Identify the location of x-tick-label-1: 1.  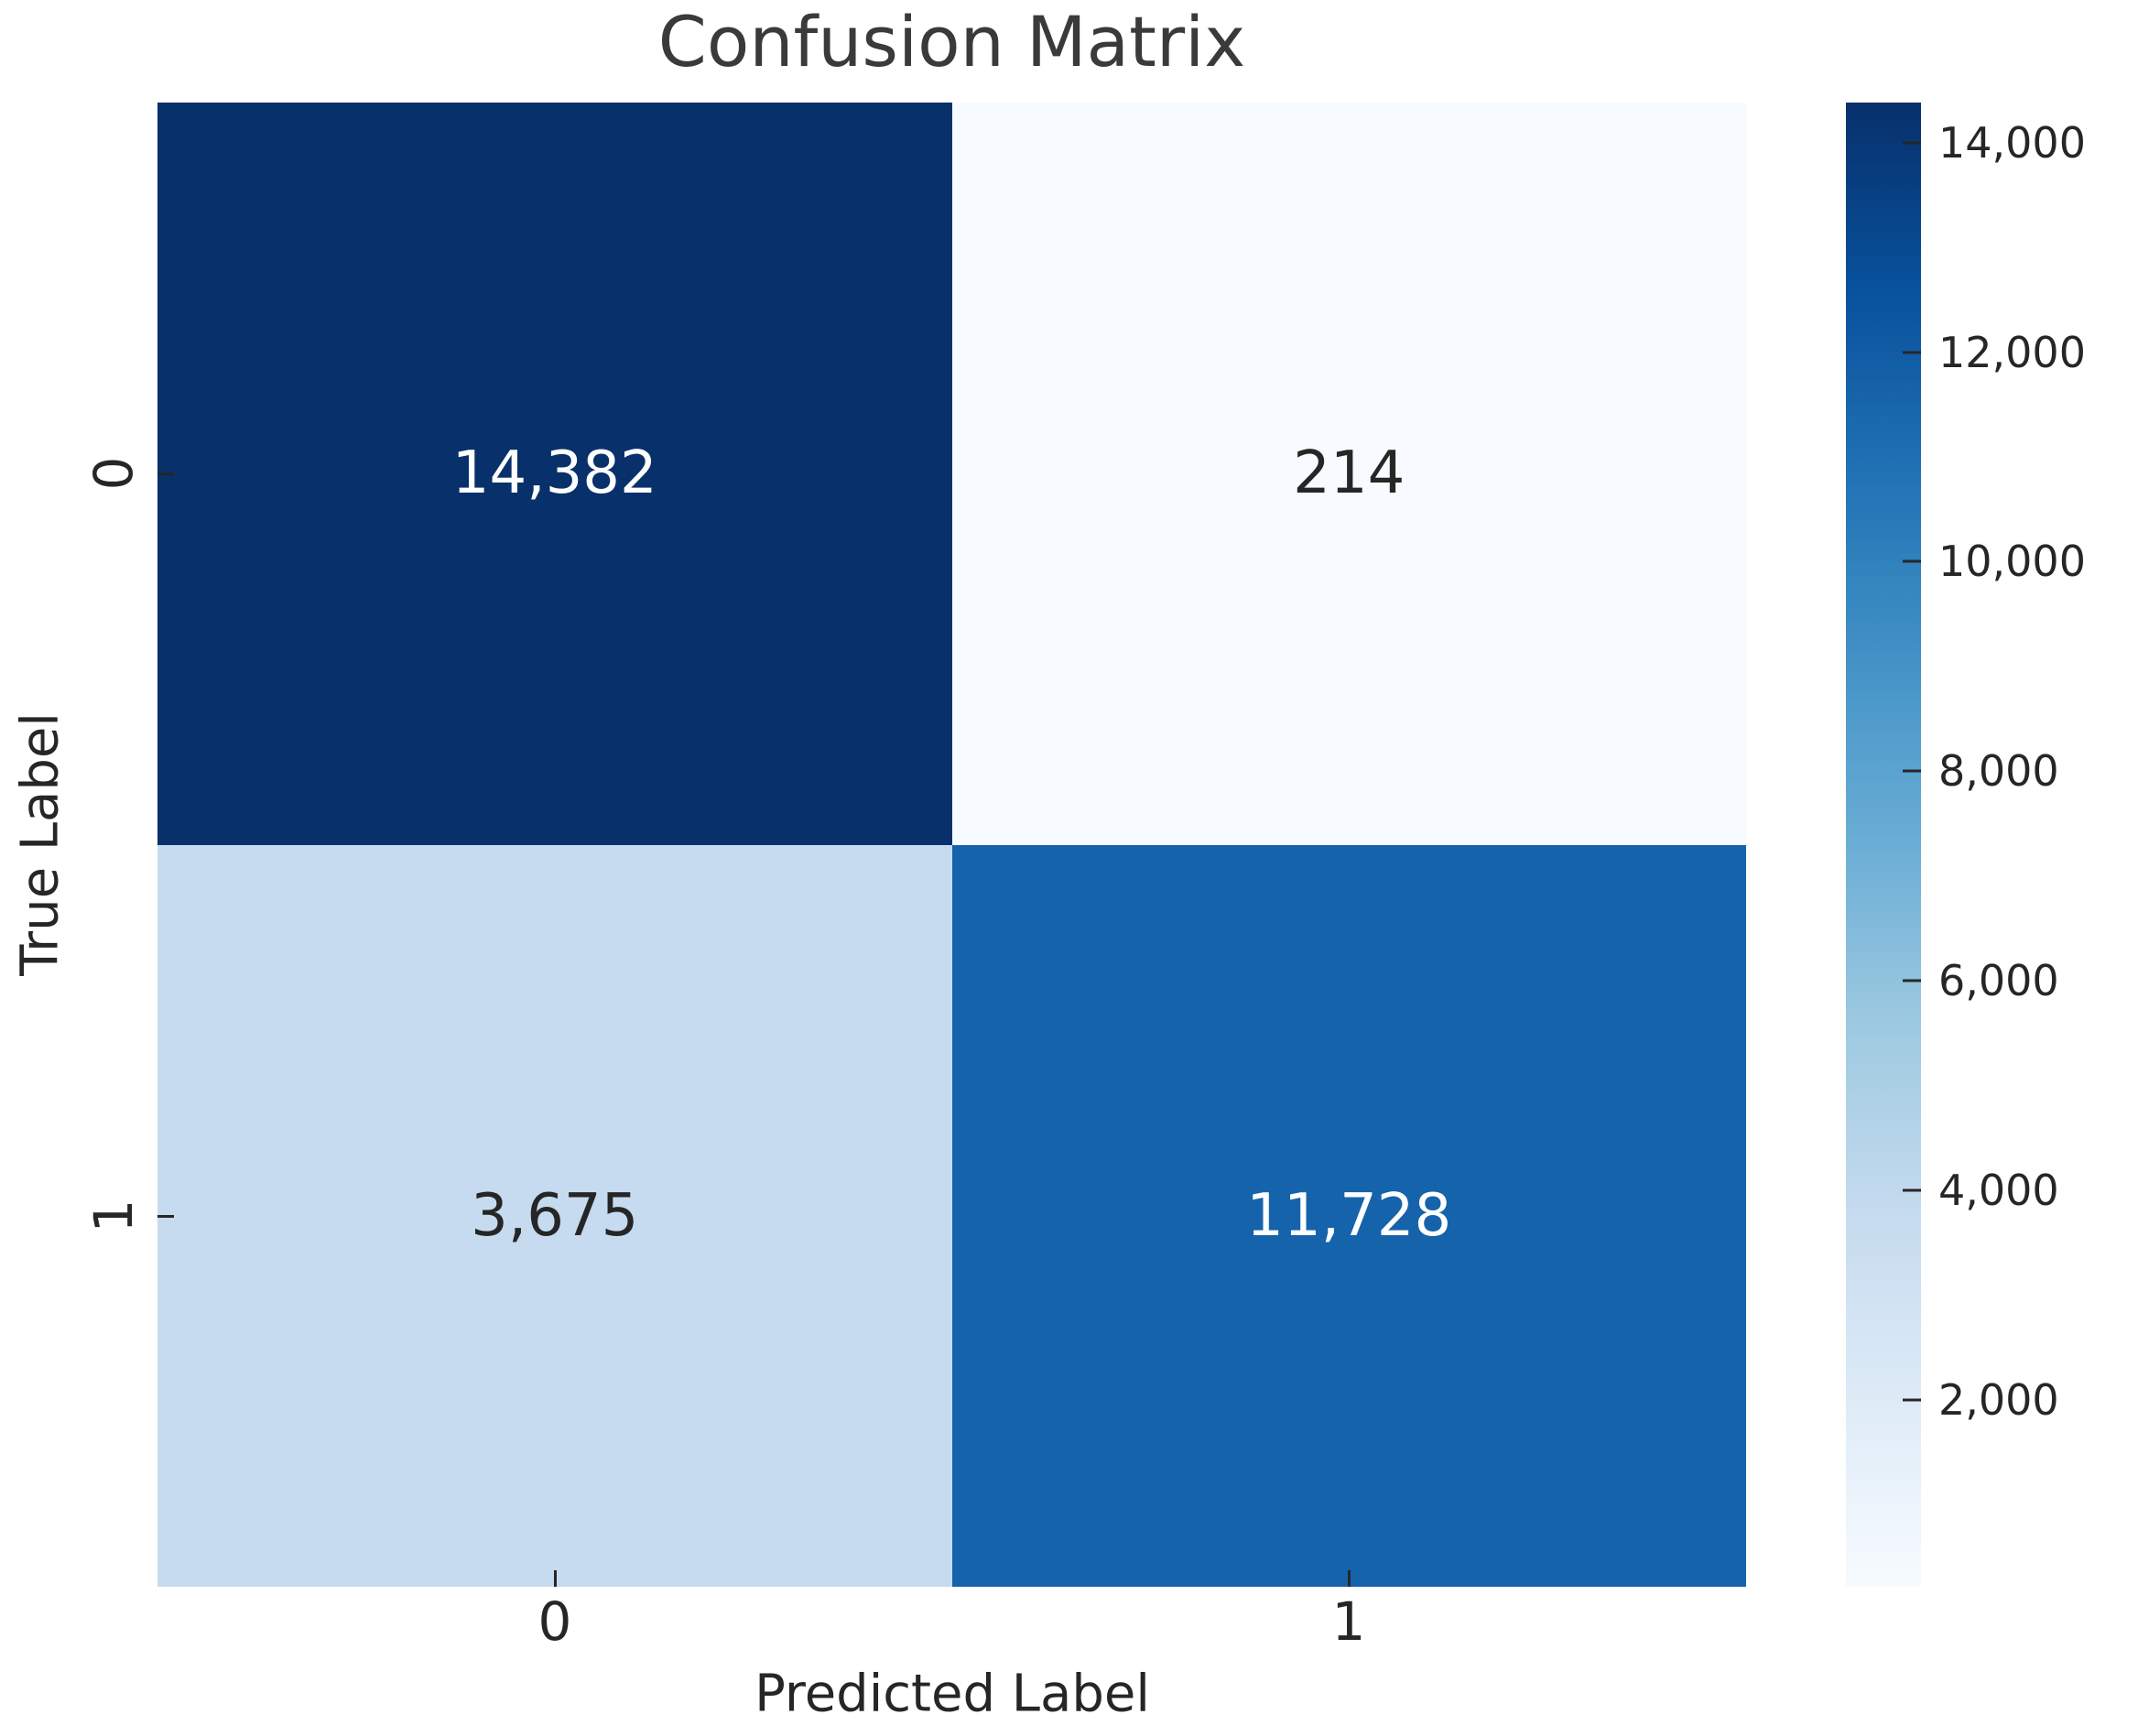
(1349, 1621).